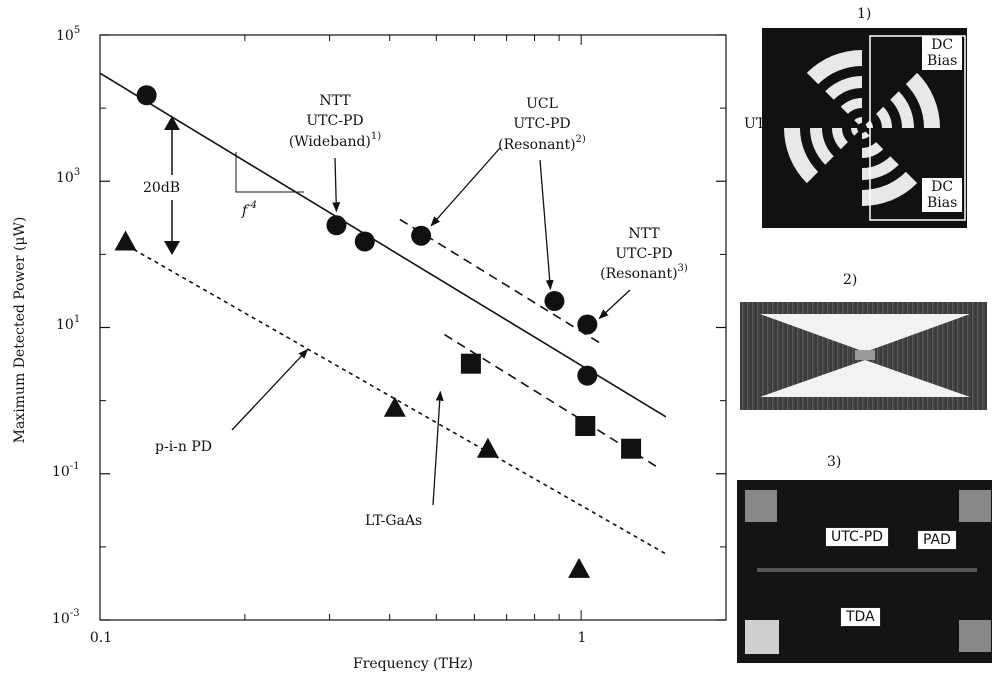  I want to click on label-ucl-resonant: UCL UTC-PD (Resonant)2), so click(542, 124).